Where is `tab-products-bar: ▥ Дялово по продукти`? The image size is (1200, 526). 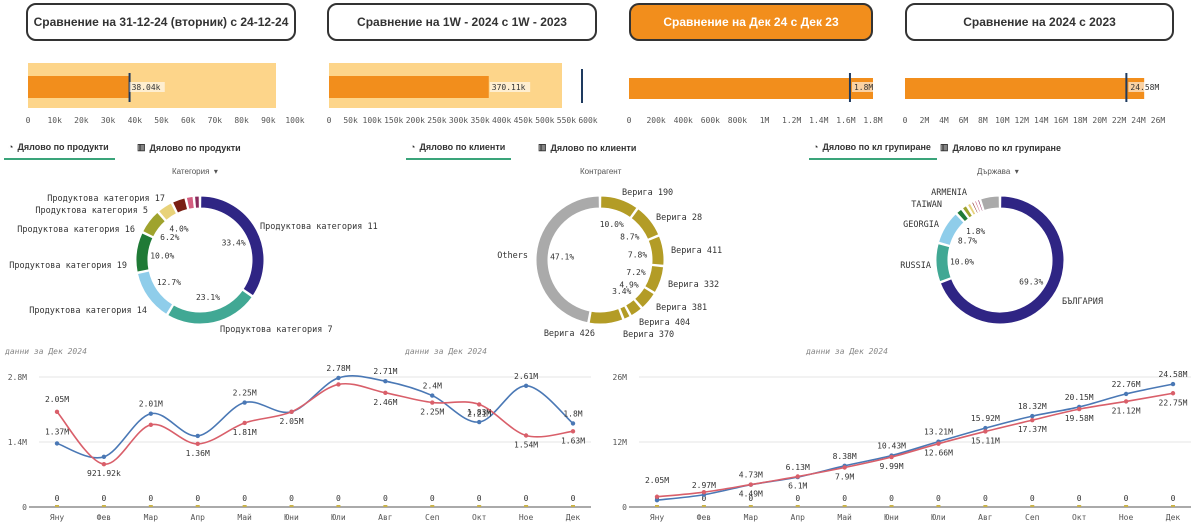
tab-products-bar: ▥ Дялово по продукти is located at coordinates (189, 147).